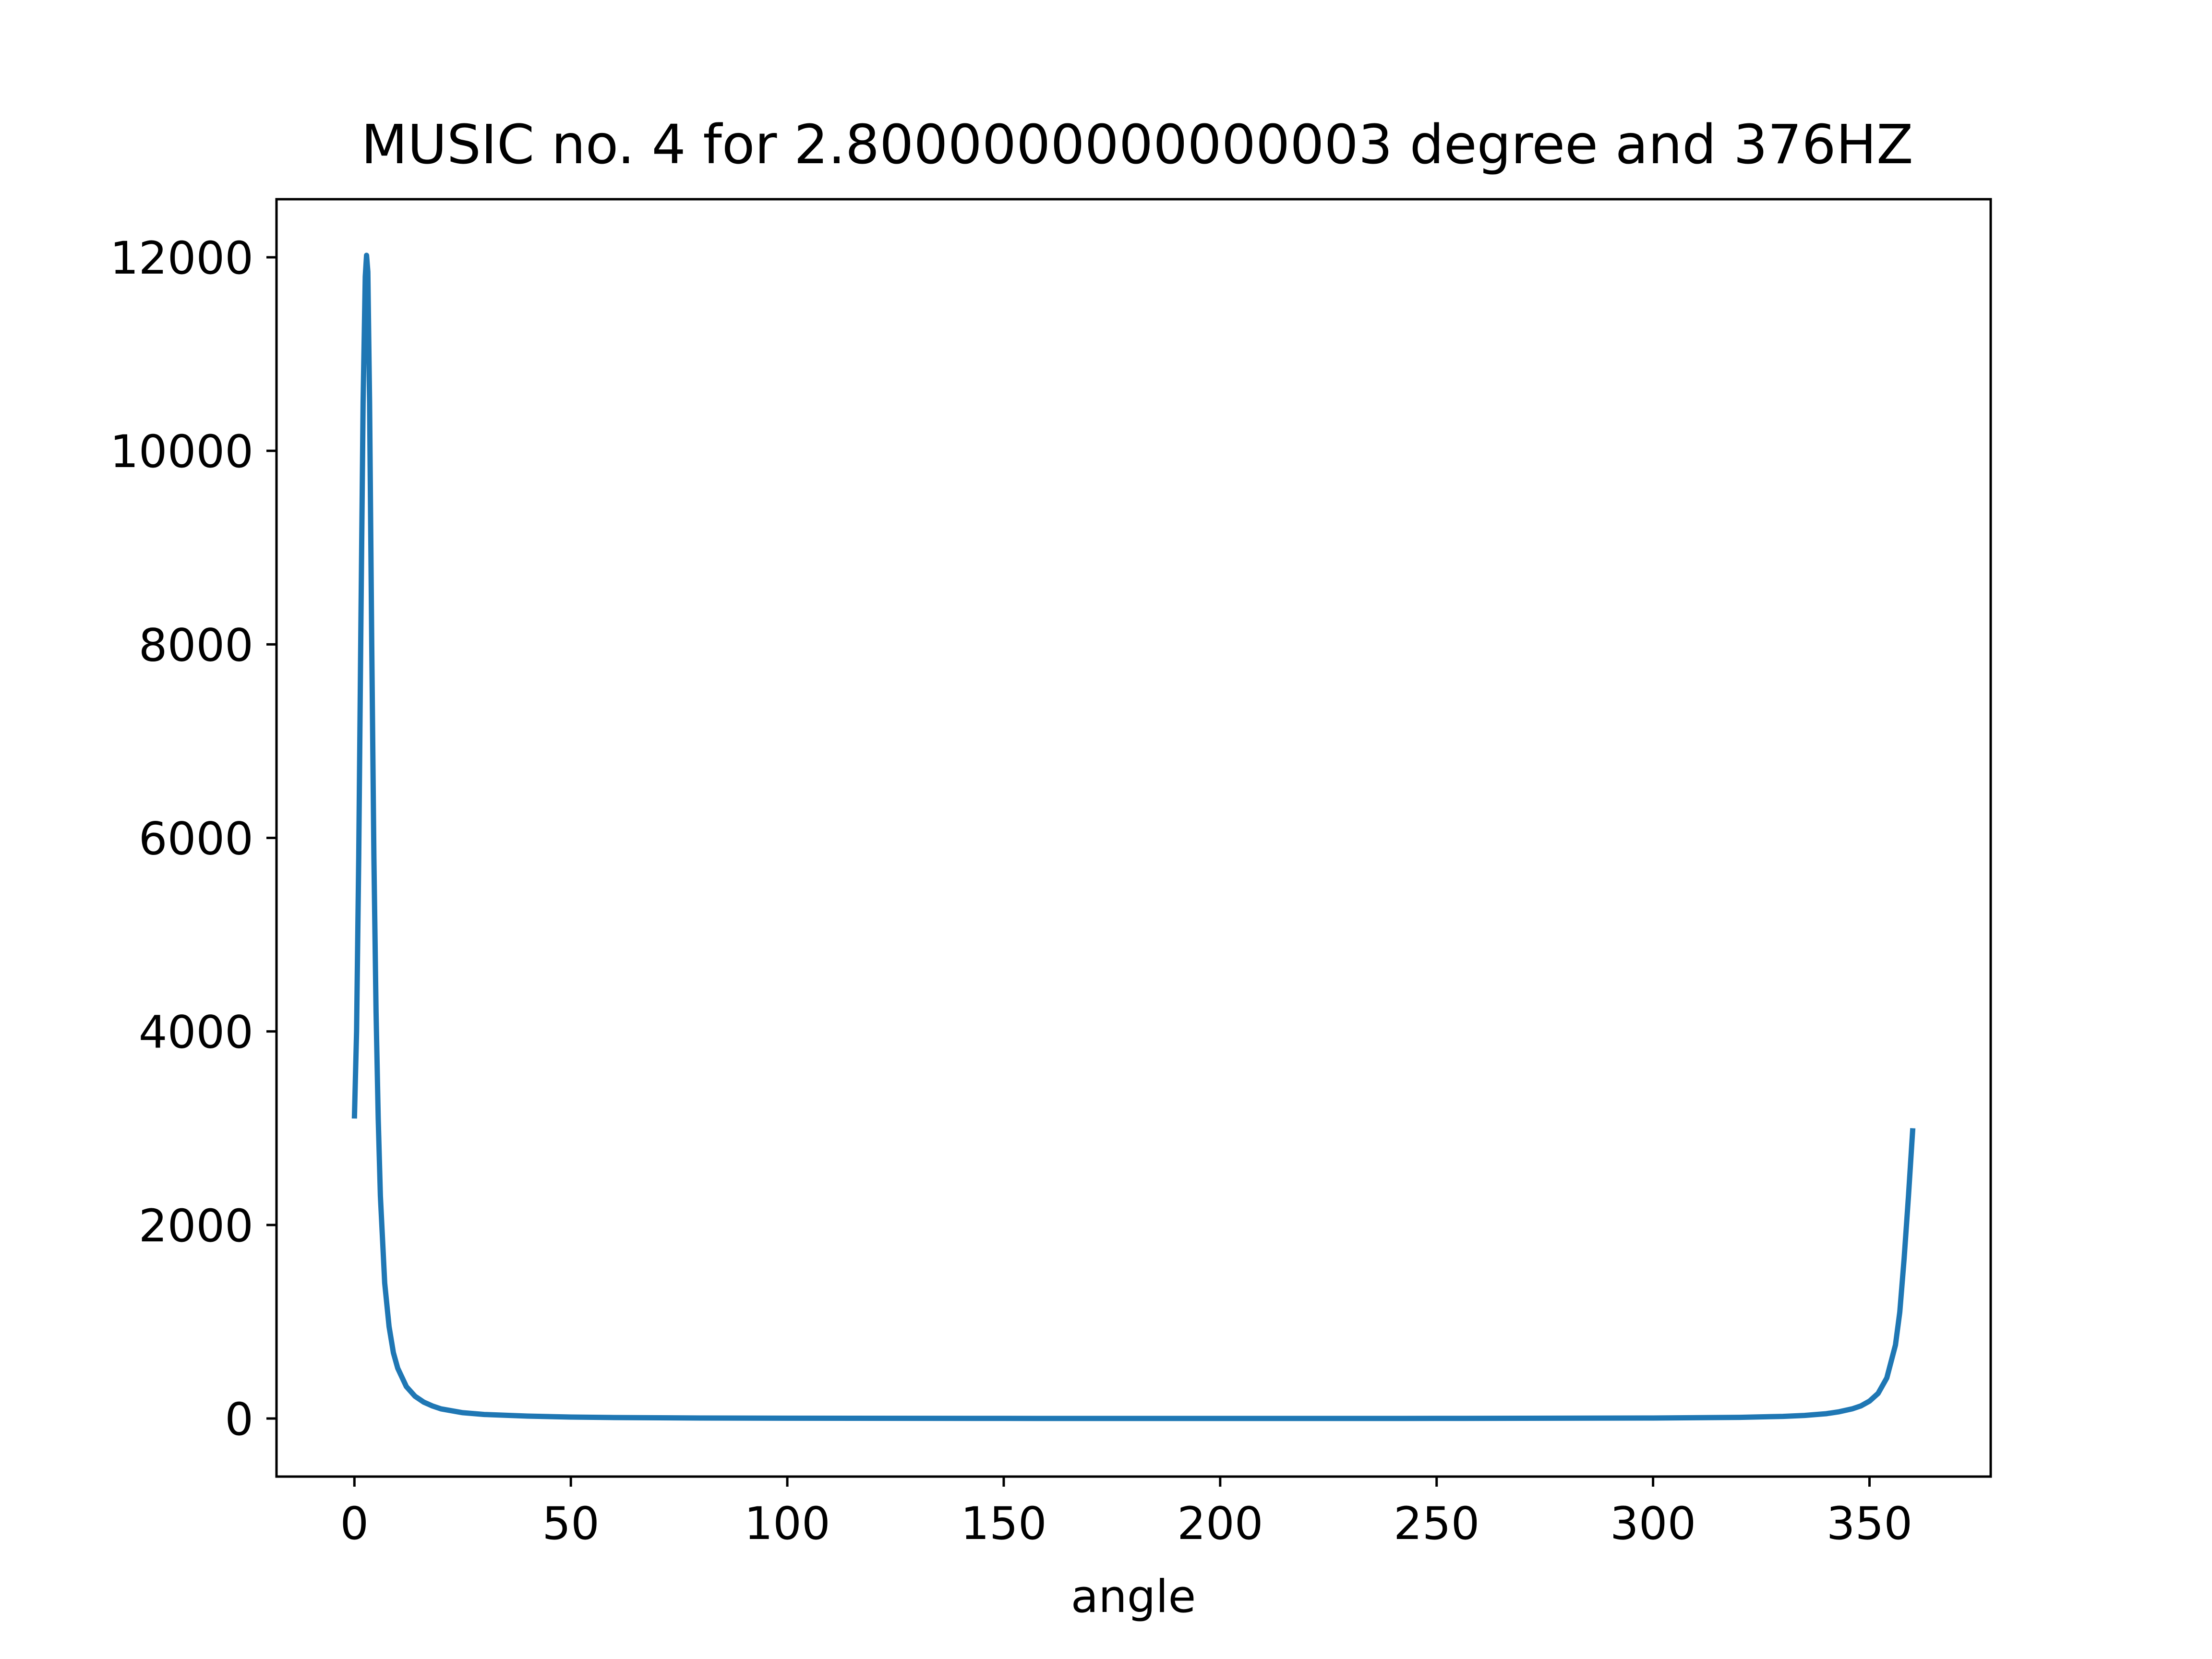 The image size is (2212, 1659). I want to click on x-tick-label: 200, so click(1220, 1524).